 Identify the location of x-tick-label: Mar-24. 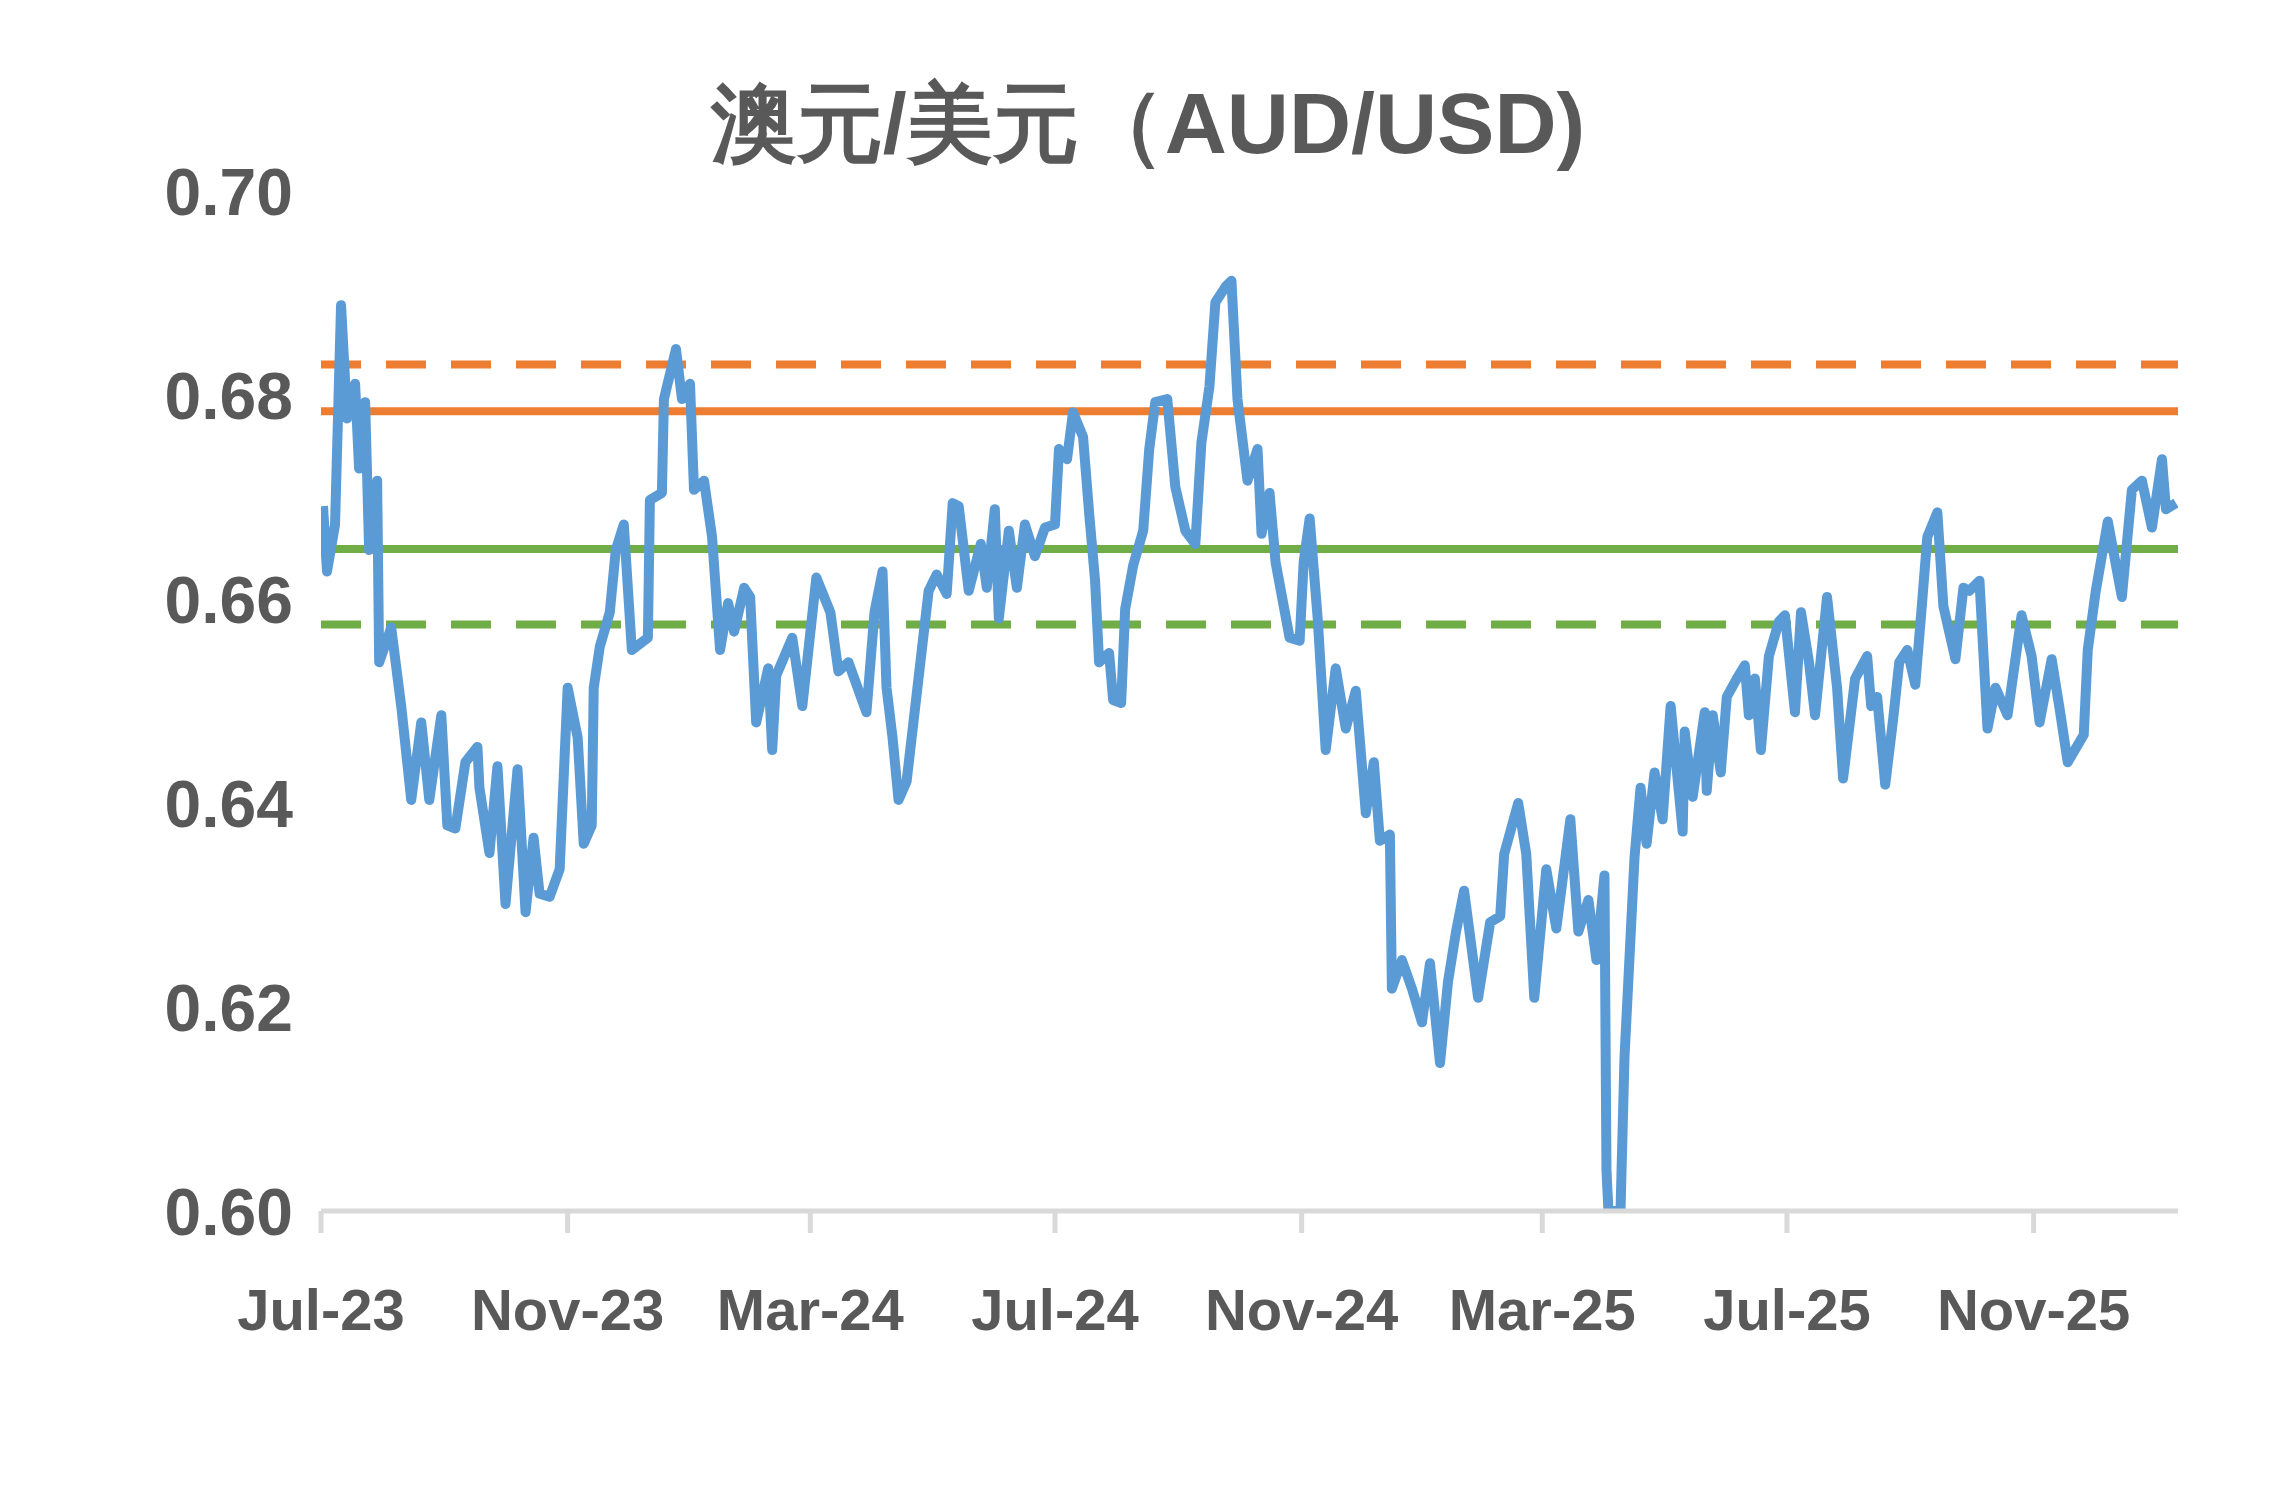
(810, 1309).